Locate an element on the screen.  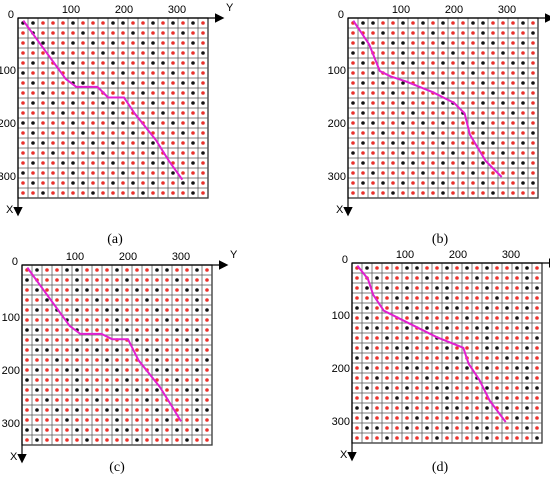
top-tick-label: 300 is located at coordinates (177, 10).